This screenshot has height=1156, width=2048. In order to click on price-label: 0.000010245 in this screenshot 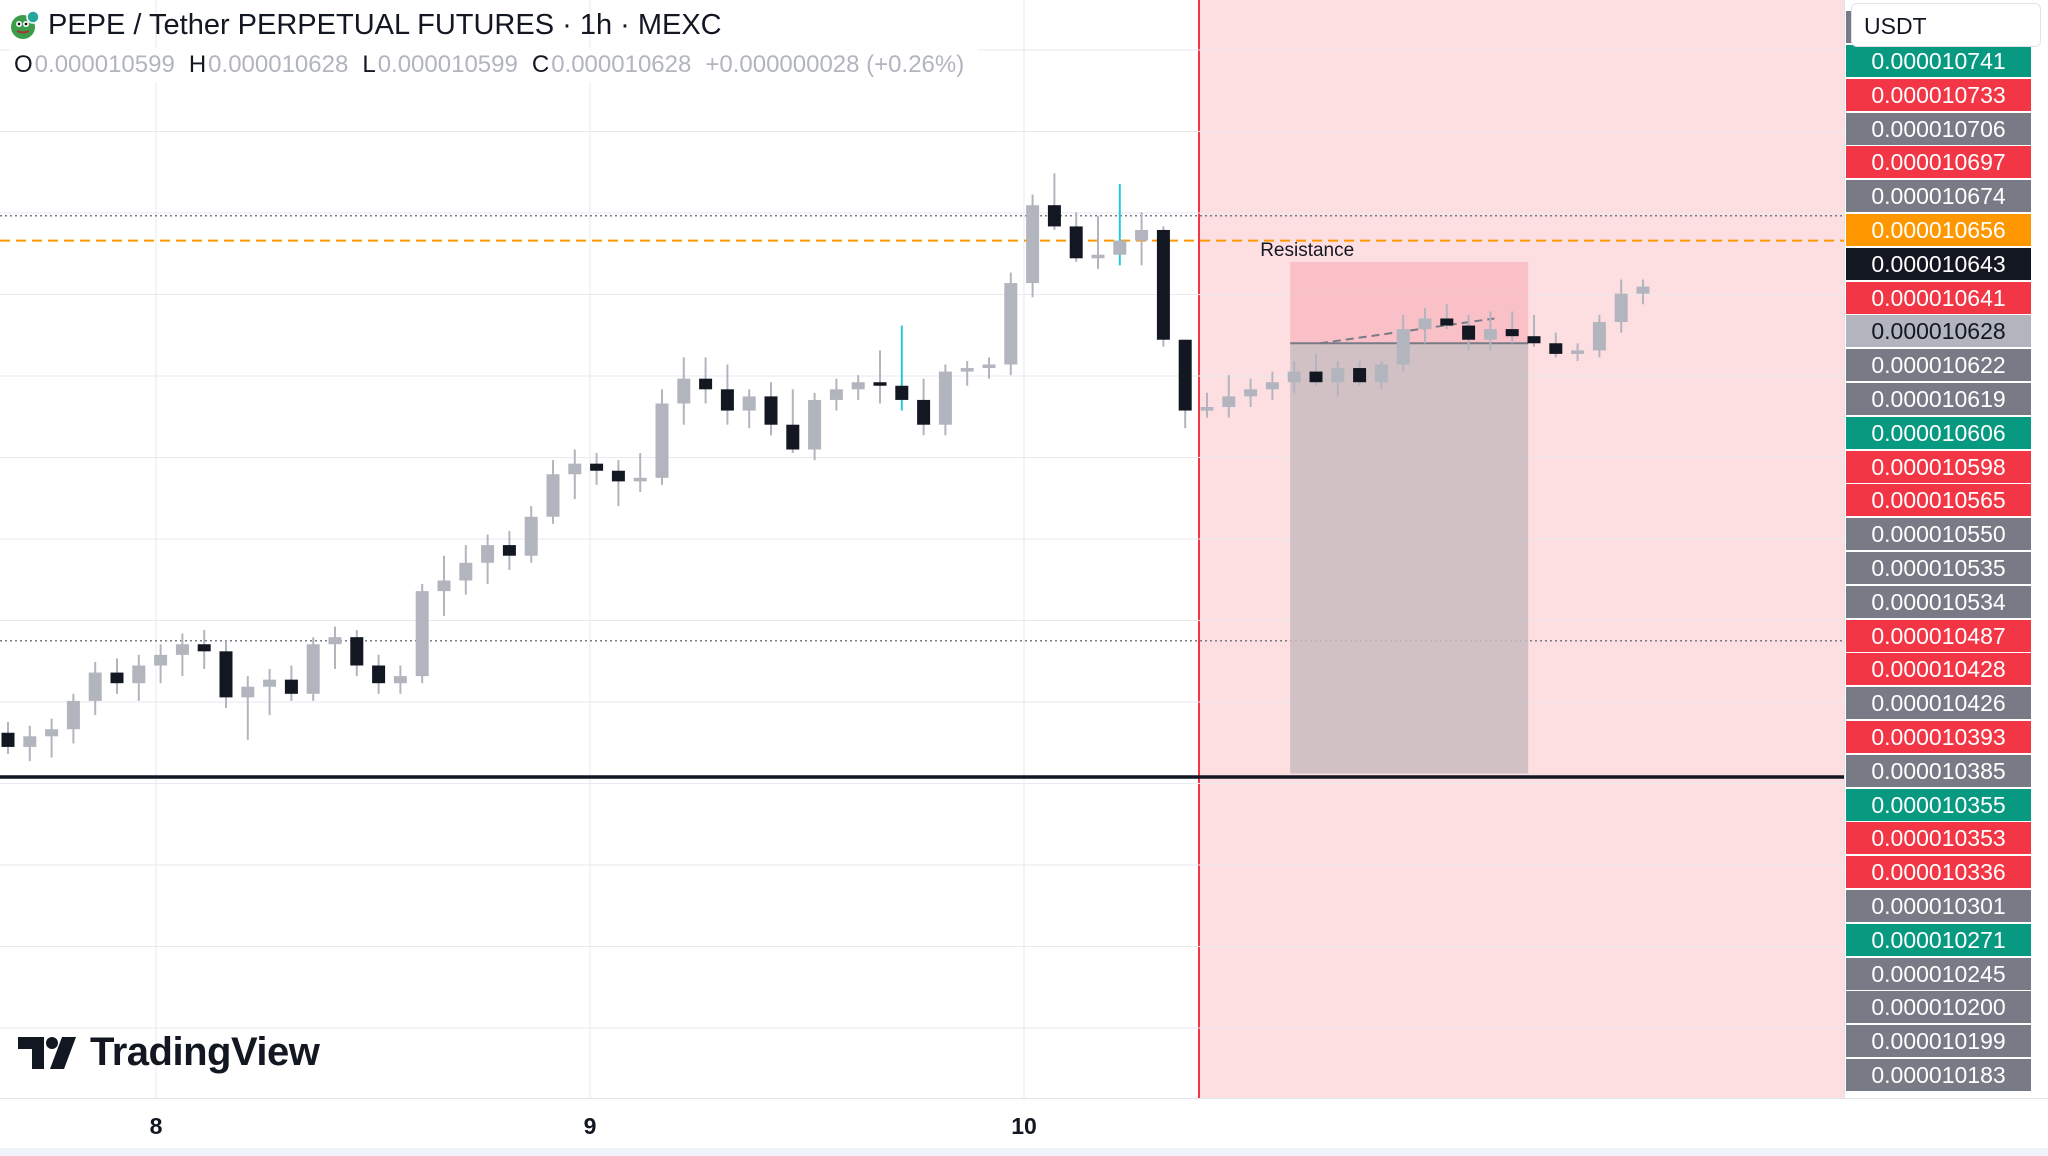, I will do `click(1938, 973)`.